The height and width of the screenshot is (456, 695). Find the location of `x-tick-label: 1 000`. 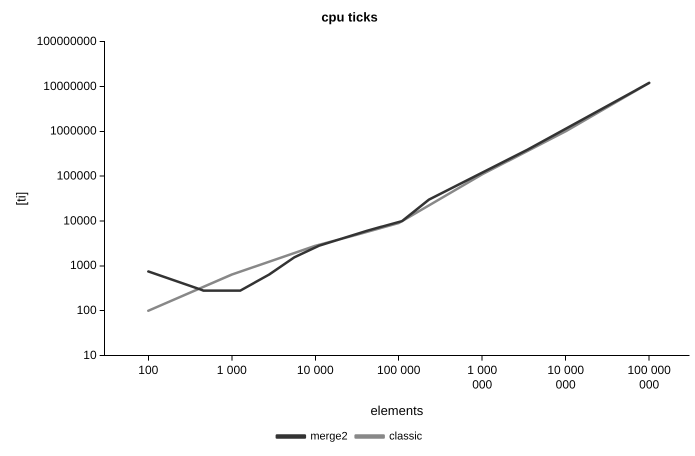

x-tick-label: 1 000 is located at coordinates (232, 370).